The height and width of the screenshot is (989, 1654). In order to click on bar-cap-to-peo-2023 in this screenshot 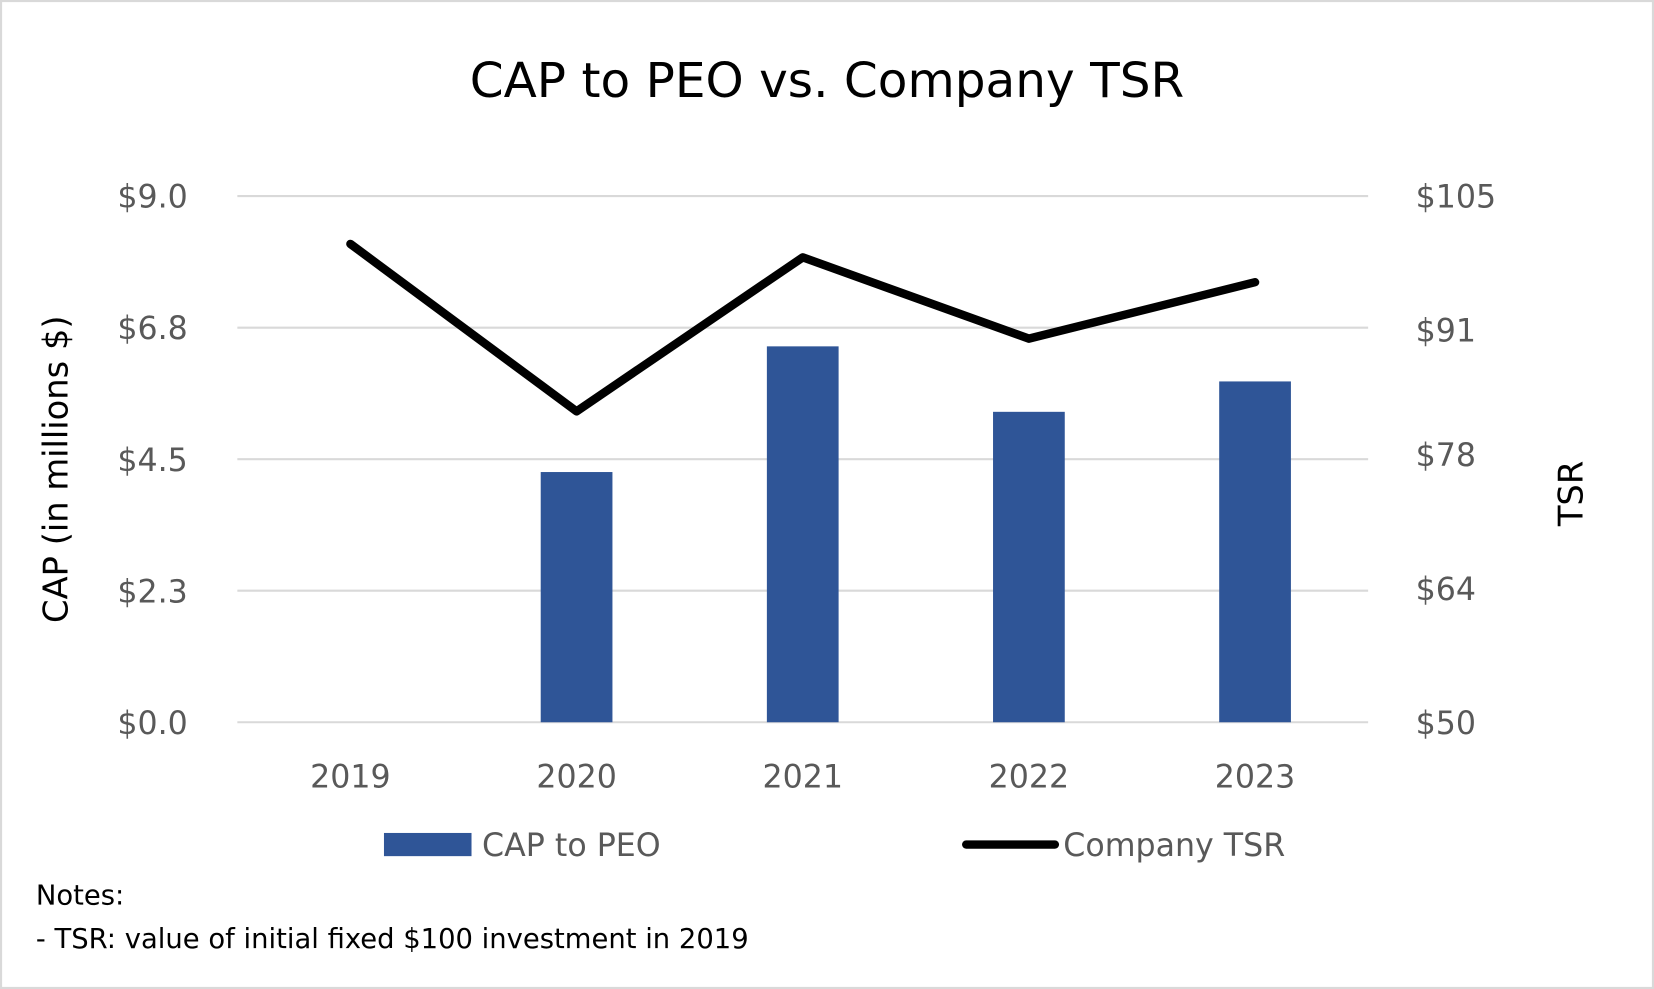, I will do `click(1255, 552)`.